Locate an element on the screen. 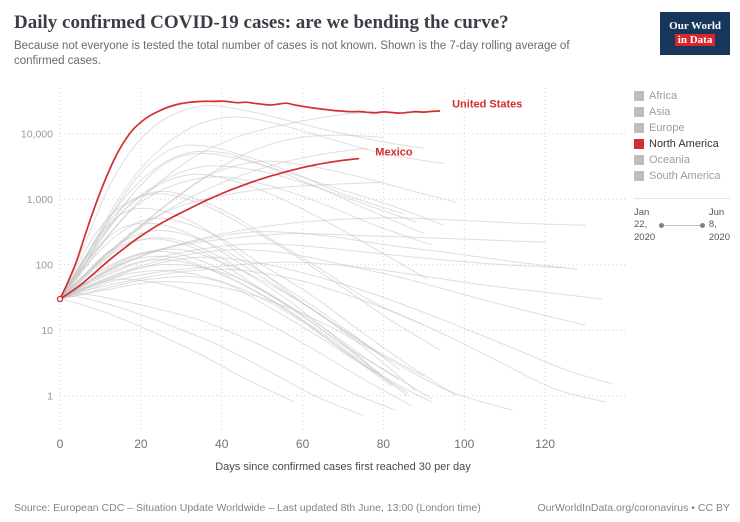  footer-link: OurWorldInData.org/coronavirus • CC BY is located at coordinates (633, 508).